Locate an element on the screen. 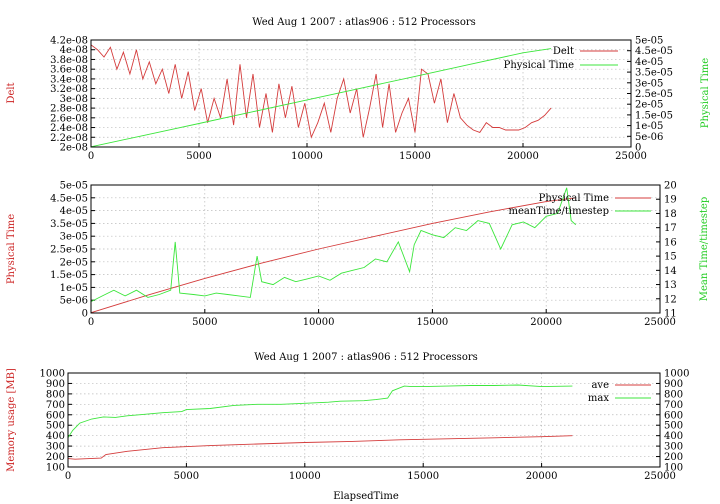 Image resolution: width=720 pixels, height=504 pixels. panel-1-ytick-label: 2e-08 is located at coordinates (74, 148).